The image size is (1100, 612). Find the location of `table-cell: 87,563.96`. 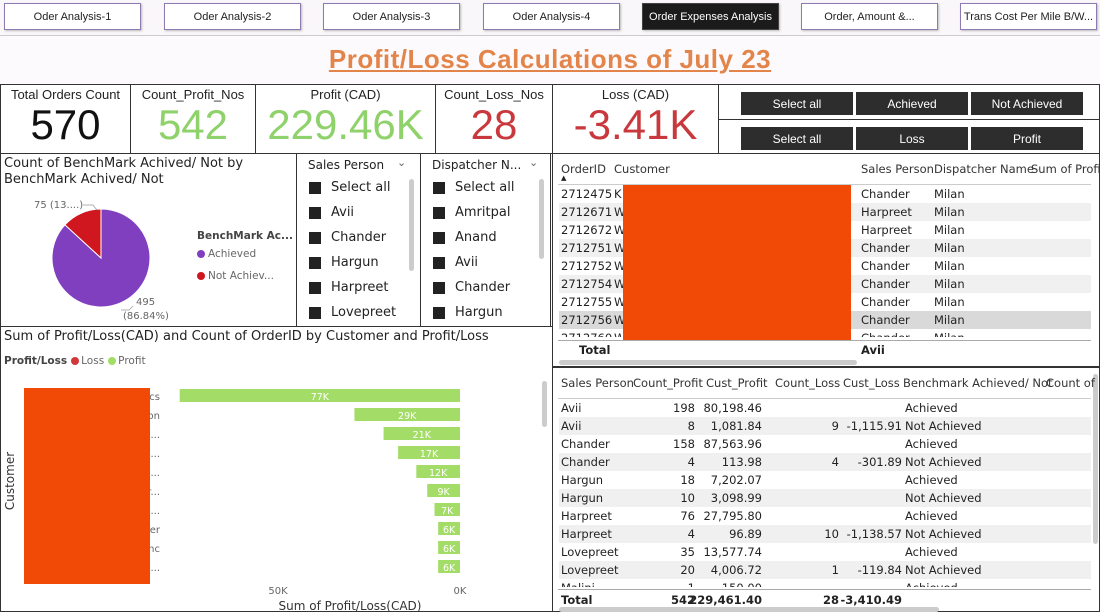

table-cell: 87,563.96 is located at coordinates (732, 444).